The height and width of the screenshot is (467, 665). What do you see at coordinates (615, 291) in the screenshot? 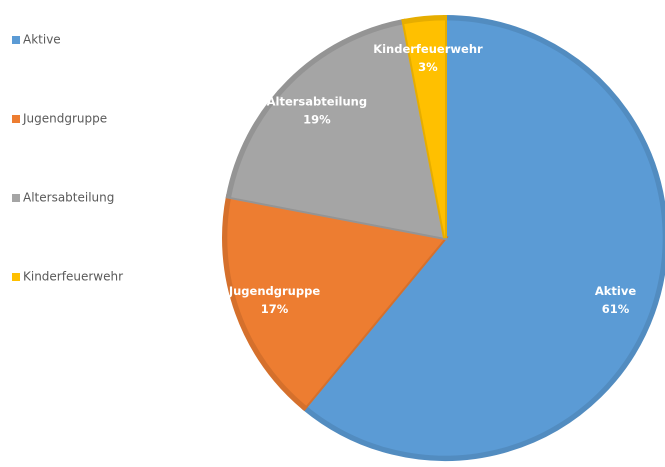
I see `data-label-name: Aktive` at bounding box center [615, 291].